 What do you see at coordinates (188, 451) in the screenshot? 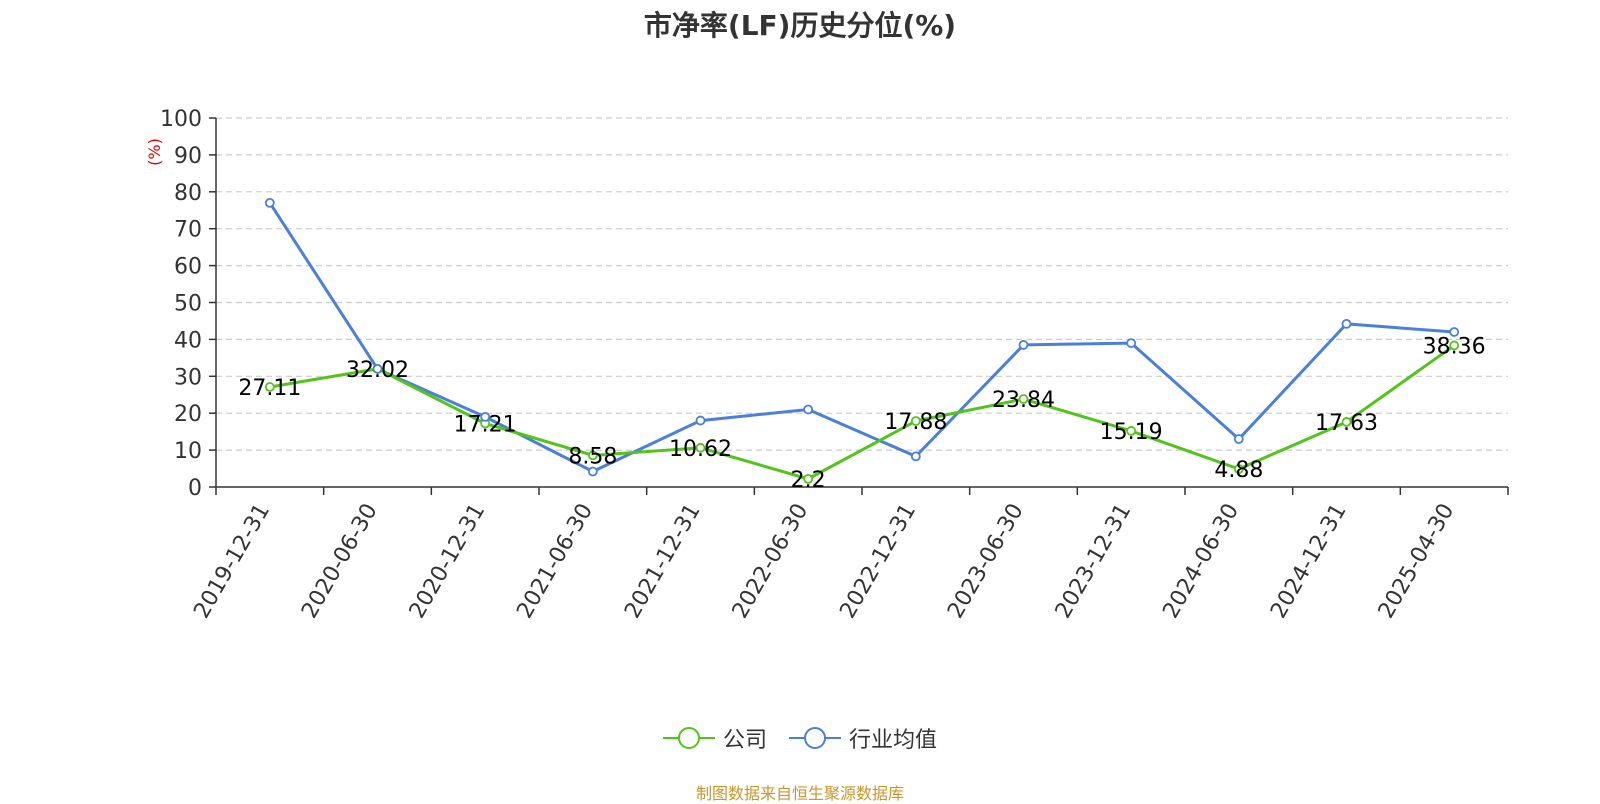
I see `y-tick-label: 10` at bounding box center [188, 451].